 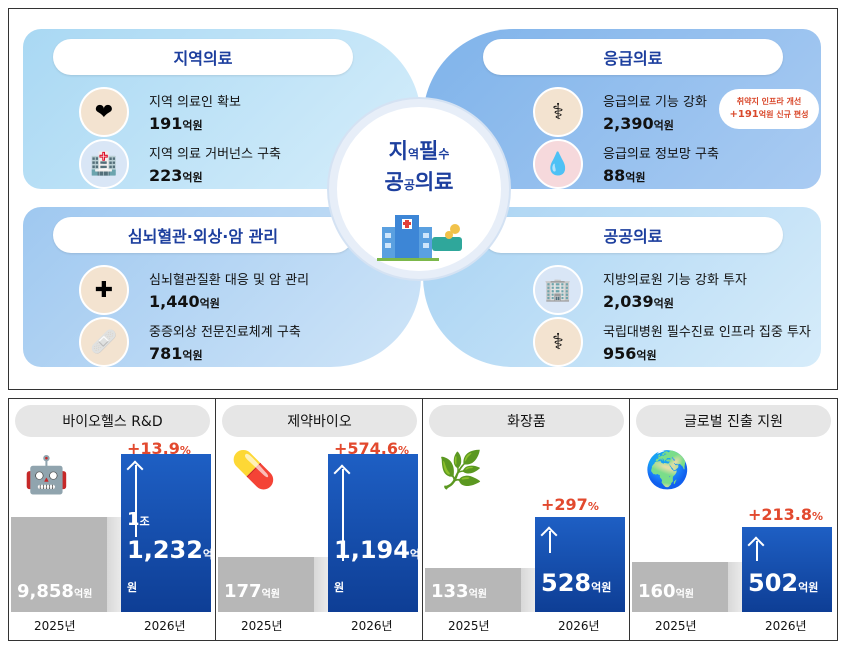 What do you see at coordinates (203, 235) in the screenshot?
I see `cardio-section-title: 심뇌혈관·외상·암 관리` at bounding box center [203, 235].